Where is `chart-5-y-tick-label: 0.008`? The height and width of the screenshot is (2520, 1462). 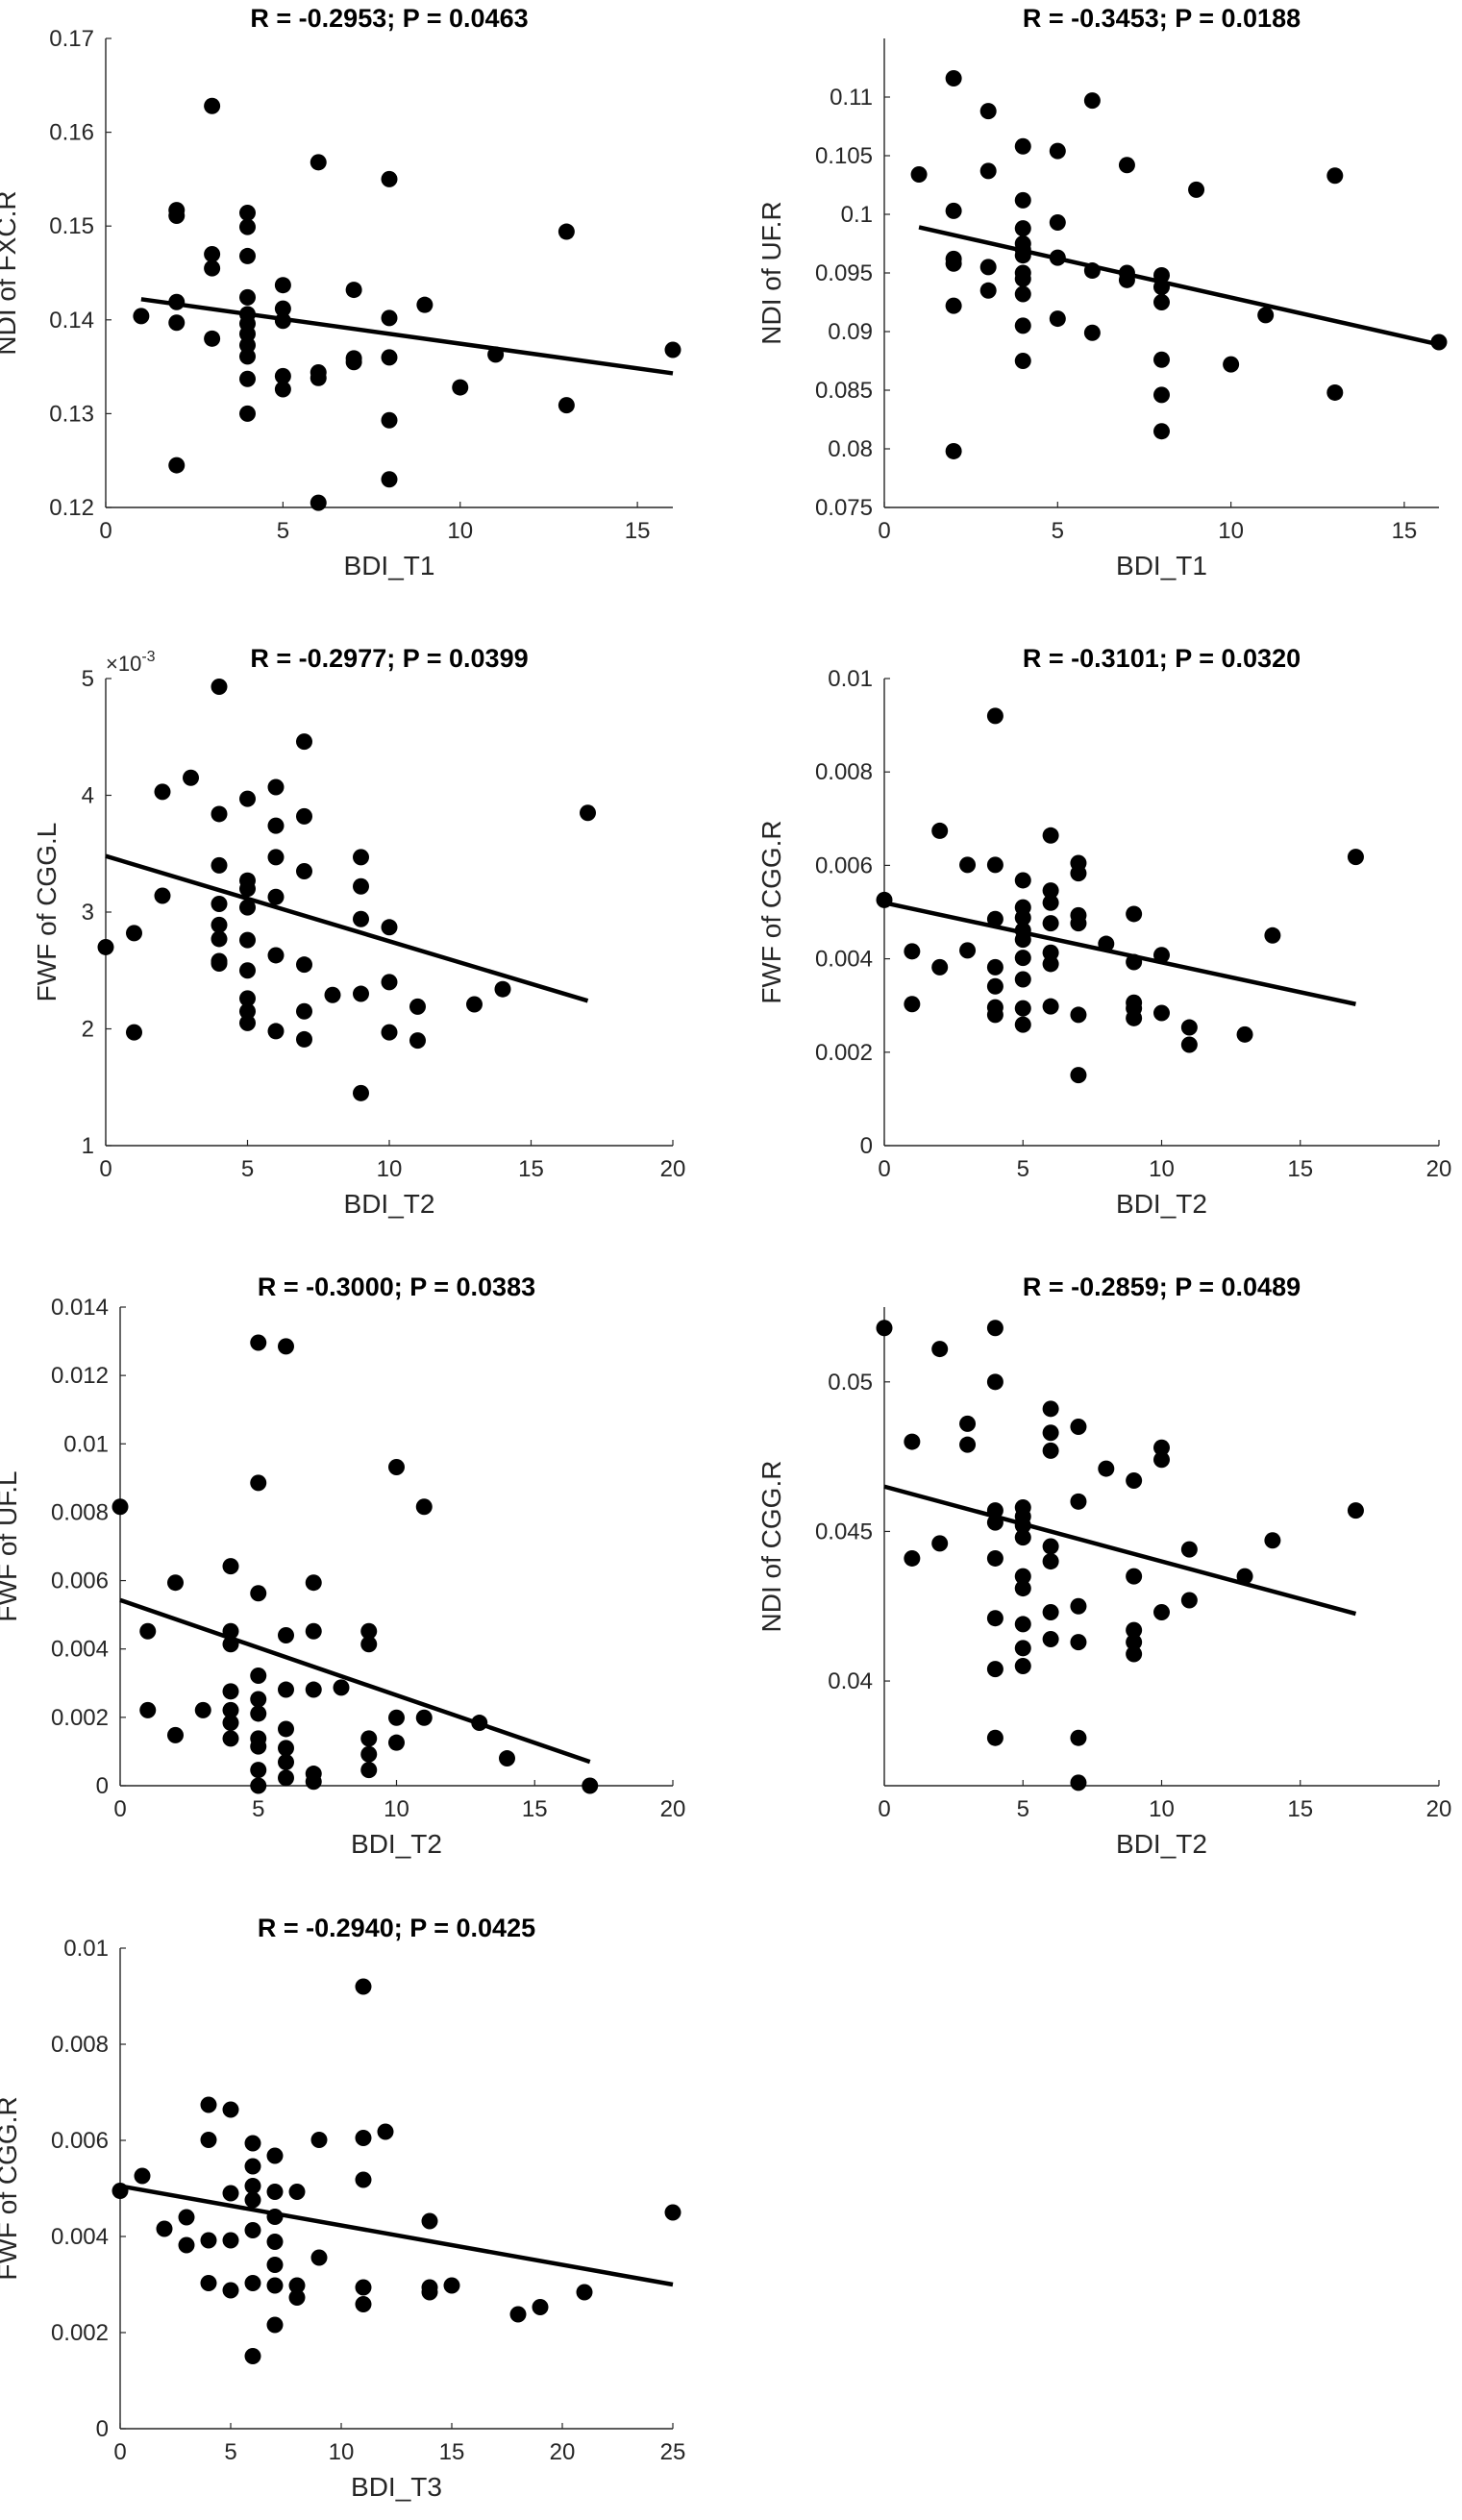
chart-5-y-tick-label: 0.008 is located at coordinates (80, 1512).